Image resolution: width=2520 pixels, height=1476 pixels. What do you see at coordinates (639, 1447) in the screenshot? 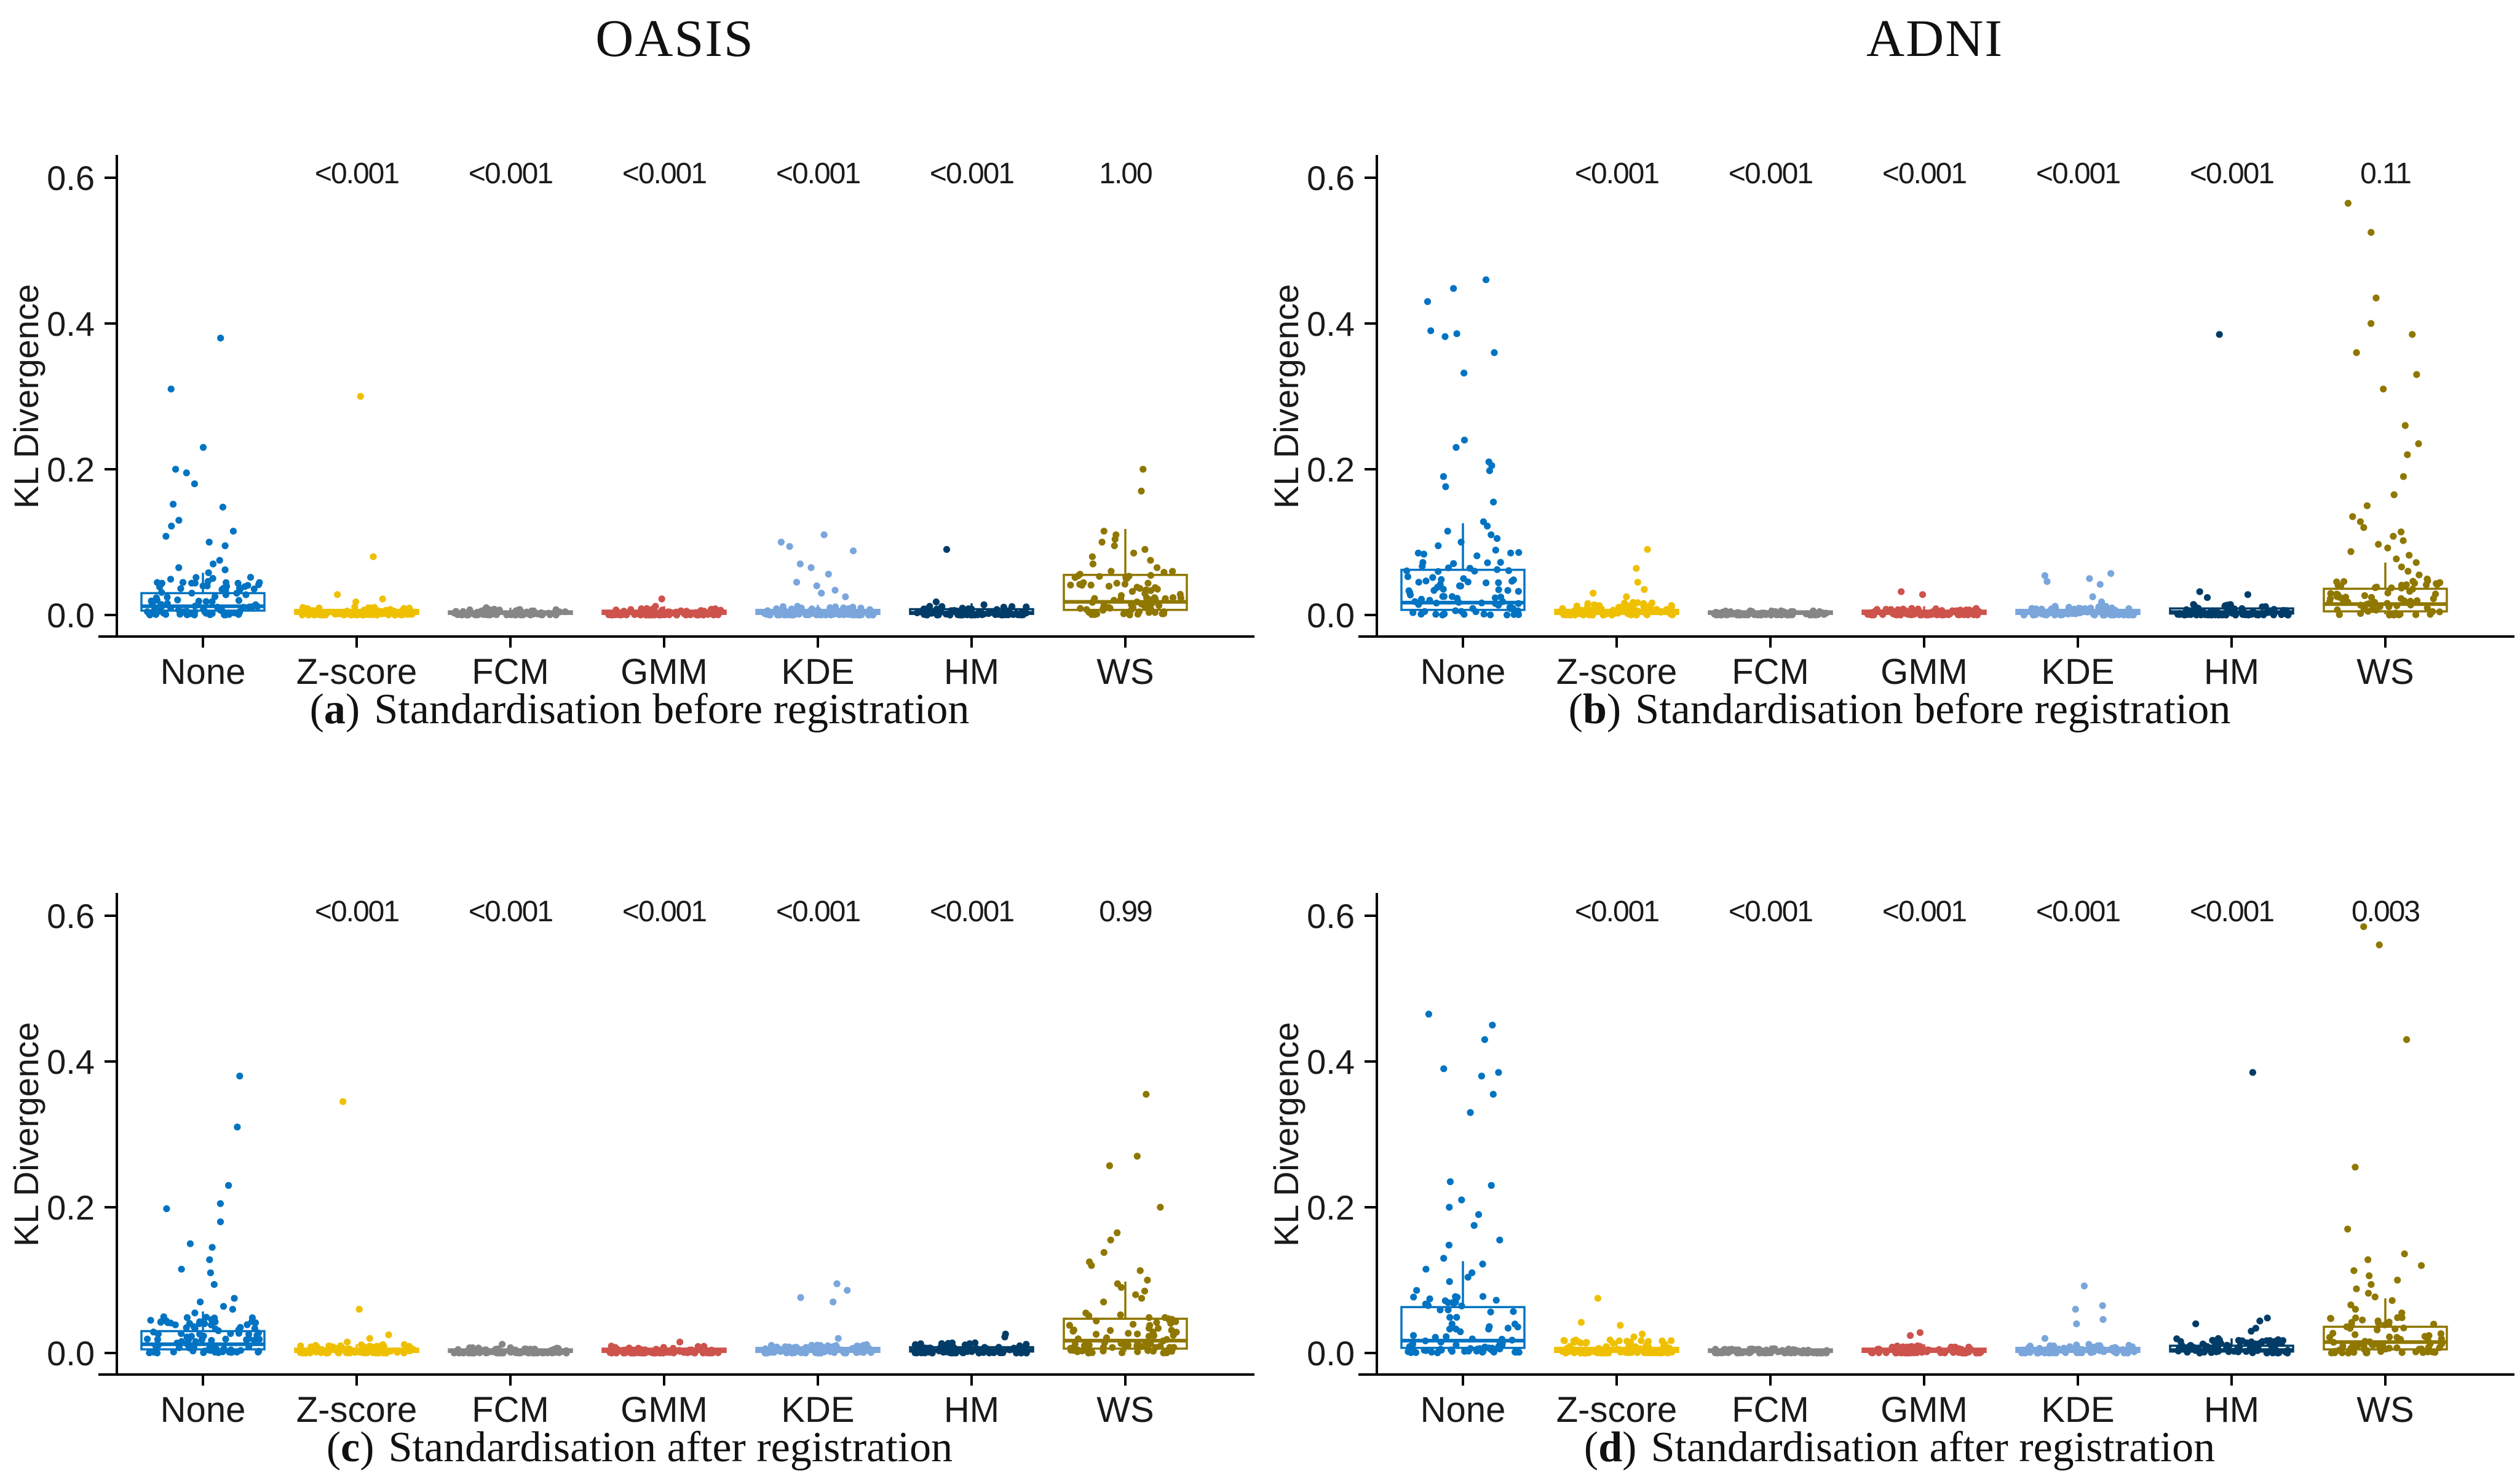
I see `panel-c-caption: (c) Standardisation after registration` at bounding box center [639, 1447].